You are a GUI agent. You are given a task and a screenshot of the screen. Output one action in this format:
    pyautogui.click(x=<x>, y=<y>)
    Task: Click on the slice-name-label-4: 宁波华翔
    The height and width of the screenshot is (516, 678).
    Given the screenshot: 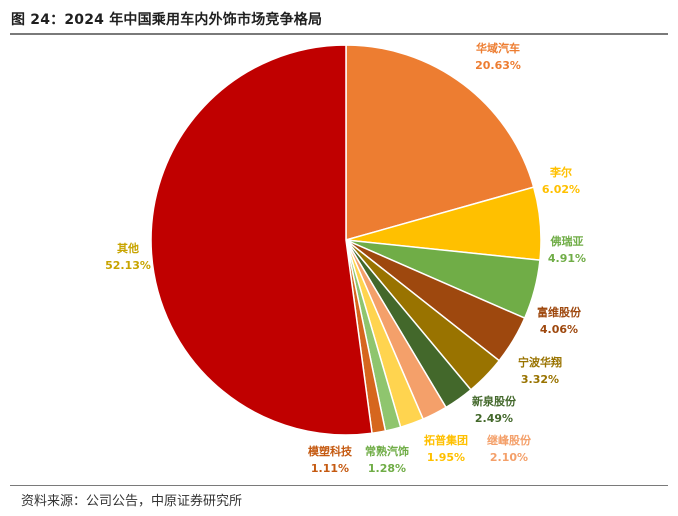 What is the action you would take?
    pyautogui.click(x=540, y=362)
    